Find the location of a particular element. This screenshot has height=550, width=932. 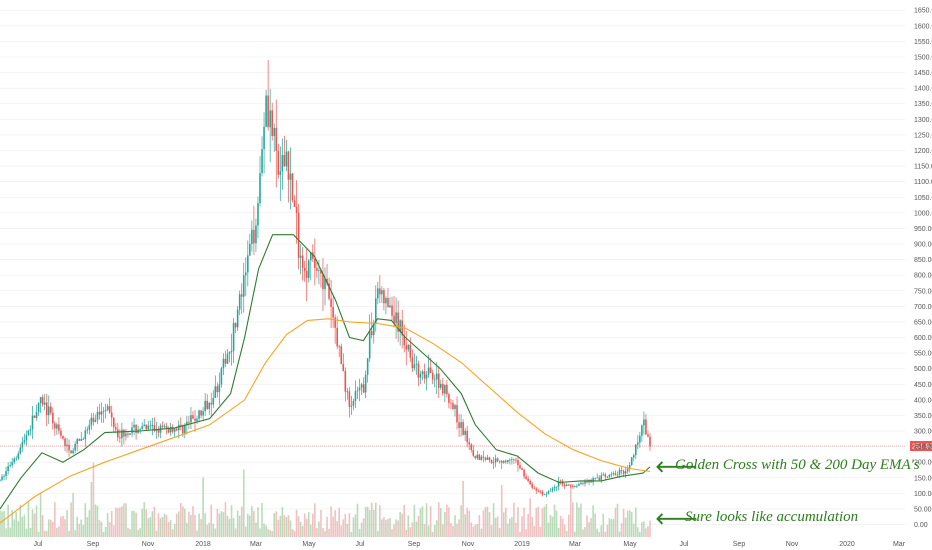

y-tick-label: 1200.00 is located at coordinates (923, 151).